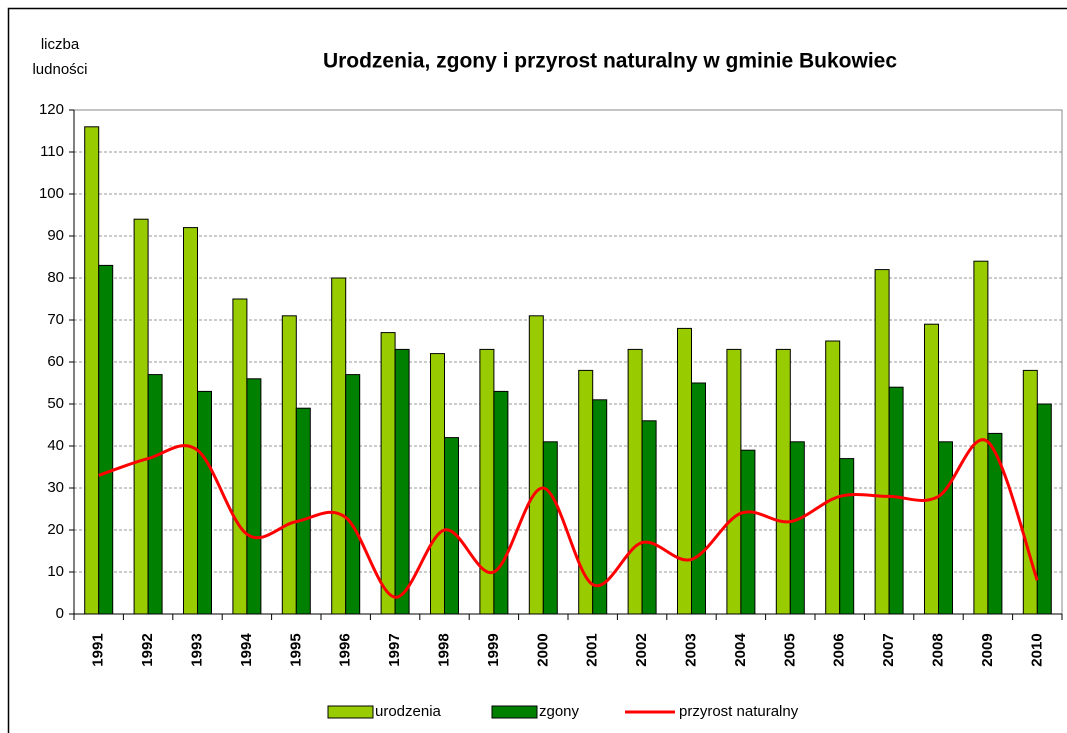 Image resolution: width=1067 pixels, height=733 pixels. Describe the element at coordinates (740, 650) in the screenshot. I see `x-tick-label: 2004` at that location.